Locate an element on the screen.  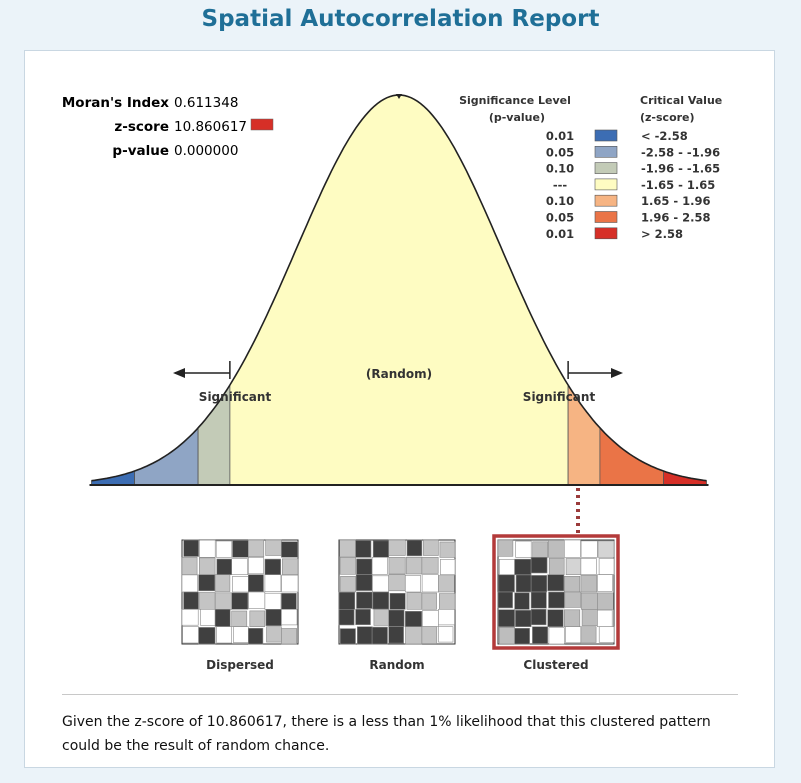
legend-significance-subheader: (p-value) is located at coordinates (517, 117).